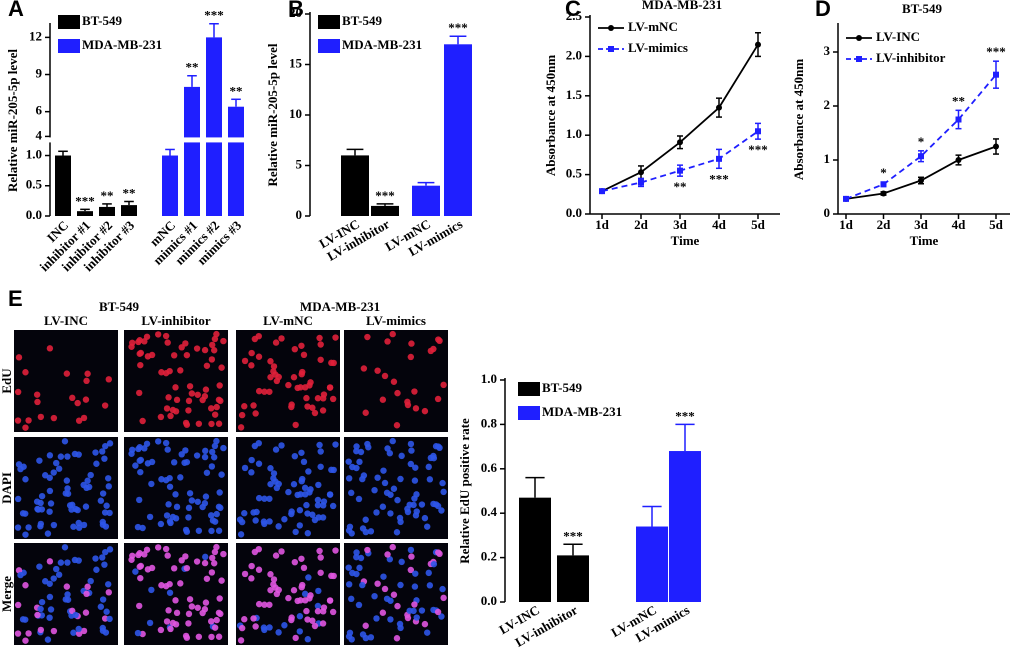 This screenshot has height=653, width=1020. What do you see at coordinates (119, 306) in the screenshot?
I see `group-label: BT-549` at bounding box center [119, 306].